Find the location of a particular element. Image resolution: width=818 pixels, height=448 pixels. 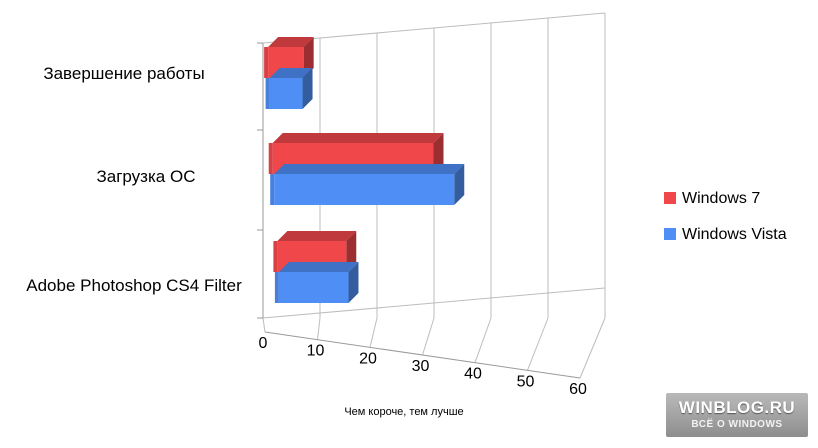

legend: Windows 7 Windows Vista is located at coordinates (725, 216).